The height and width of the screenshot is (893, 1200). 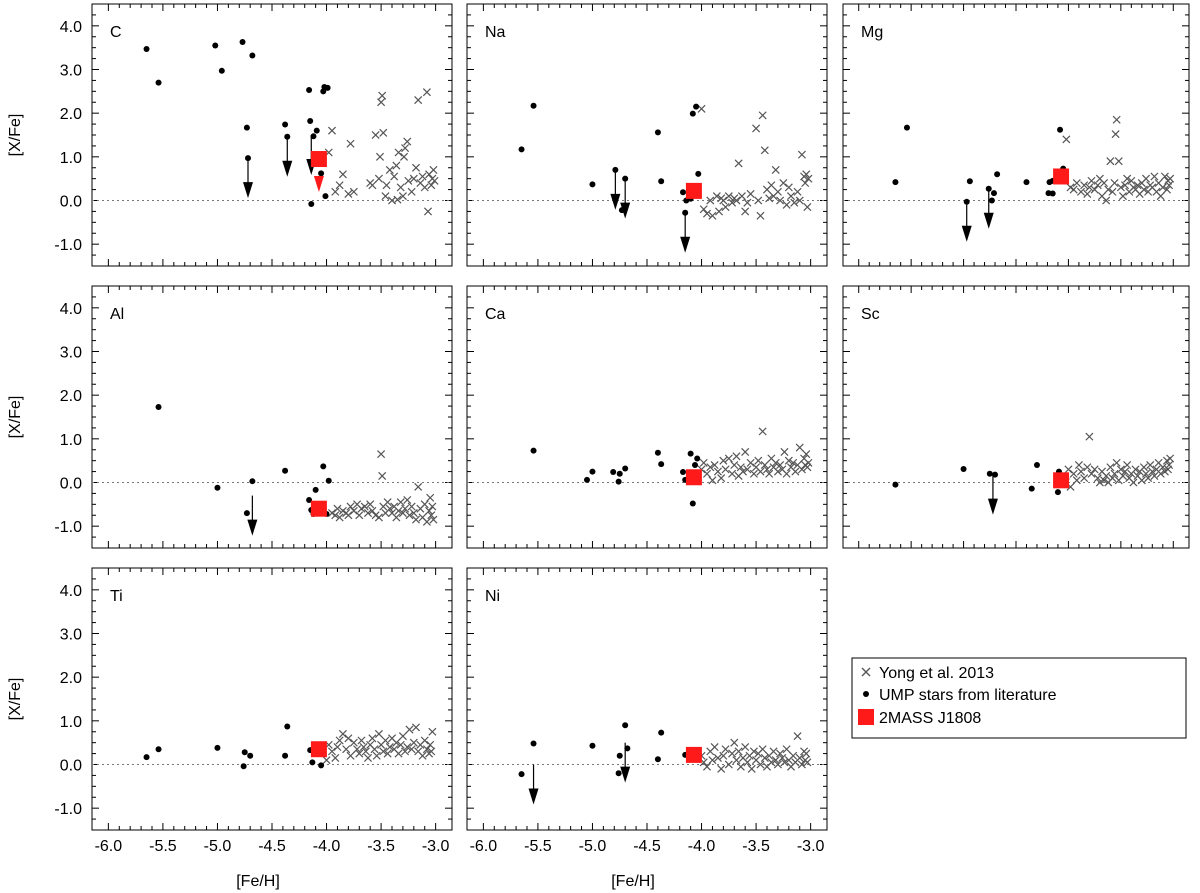 I want to click on x-tick-label: -6.0, so click(x=109, y=846).